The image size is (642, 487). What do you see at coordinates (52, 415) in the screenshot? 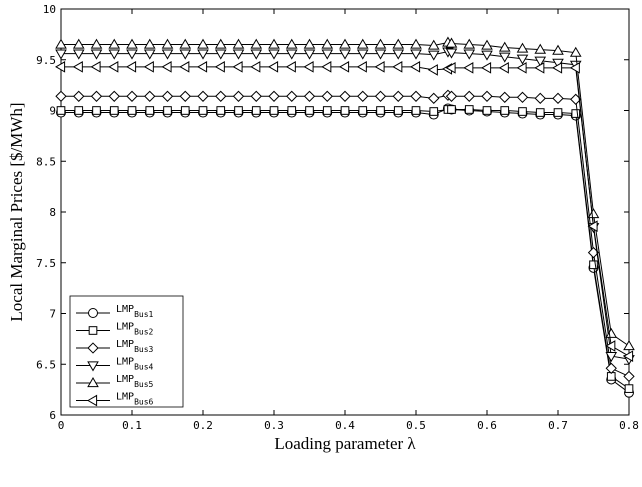
I see `y-tick-label: 6` at bounding box center [52, 415].